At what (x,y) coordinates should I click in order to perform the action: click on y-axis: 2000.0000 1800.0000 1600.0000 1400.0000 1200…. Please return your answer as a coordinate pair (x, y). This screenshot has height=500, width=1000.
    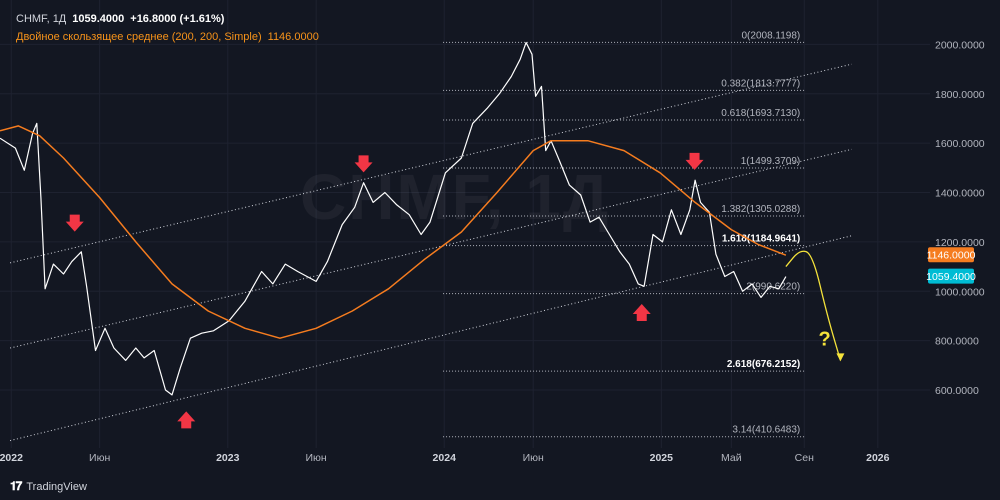
    Looking at the image, I should click on (955, 218).